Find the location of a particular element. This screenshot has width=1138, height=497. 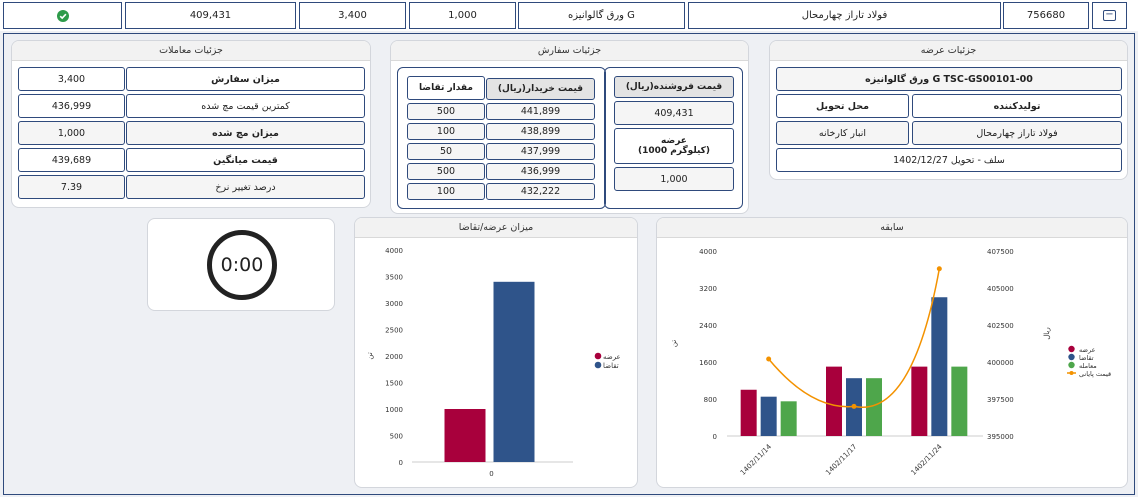

y-tick-label: 1500 is located at coordinates (394, 384).